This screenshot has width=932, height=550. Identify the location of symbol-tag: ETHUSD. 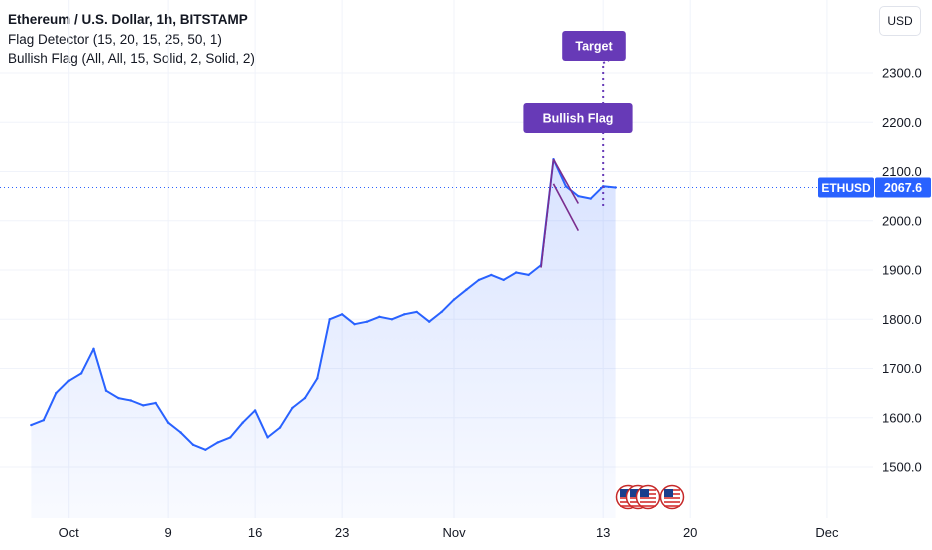
(846, 187).